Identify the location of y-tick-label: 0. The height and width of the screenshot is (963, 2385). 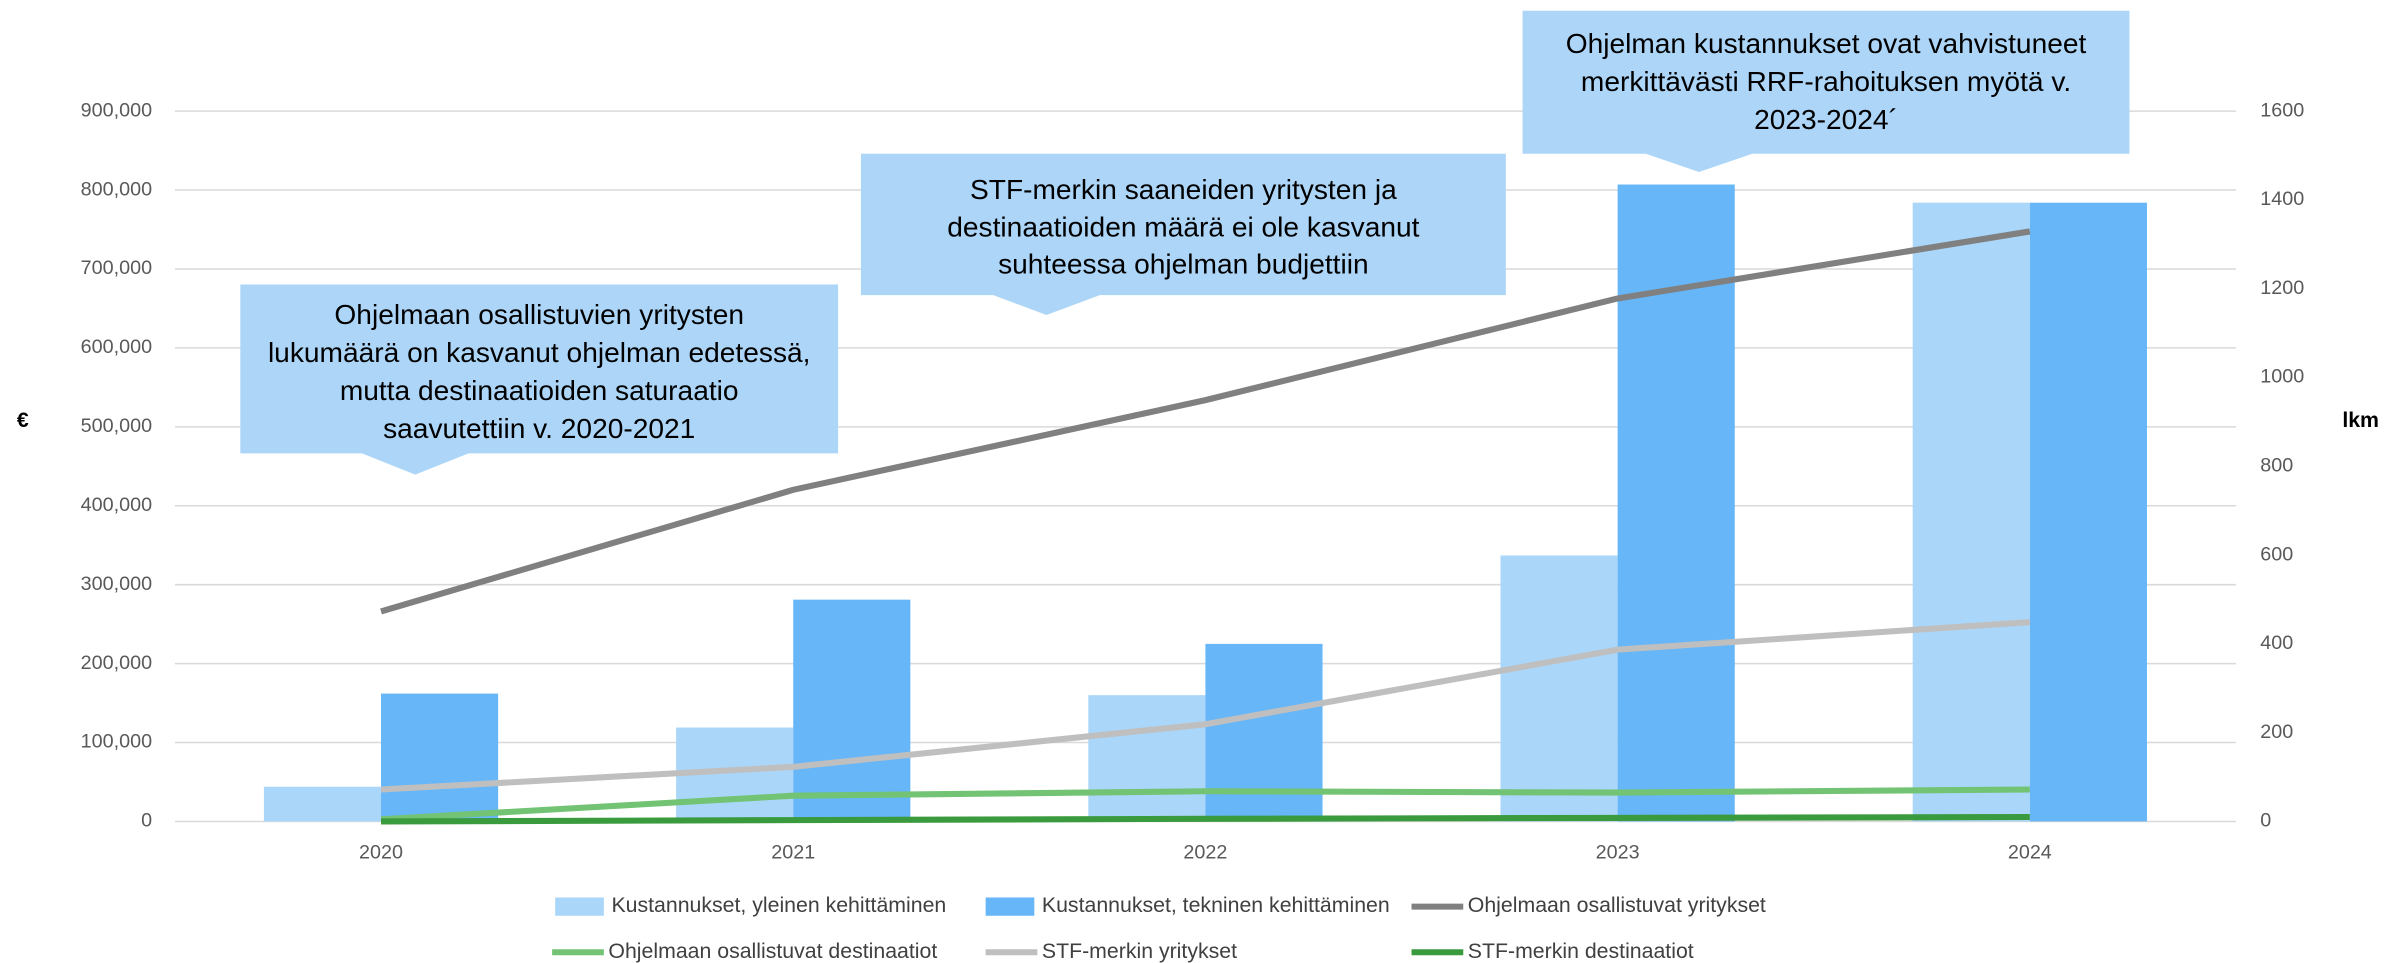
(146, 821).